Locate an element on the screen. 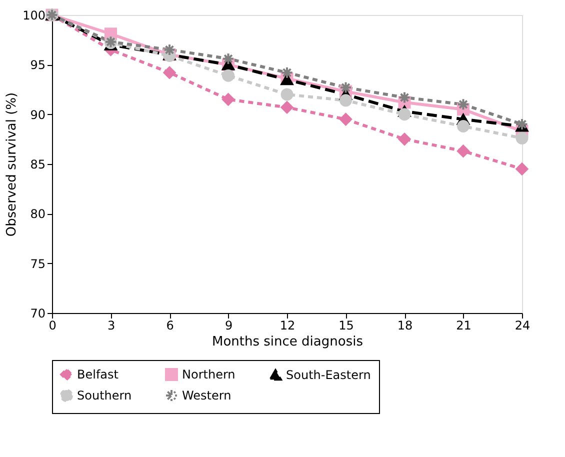  y-tick-label: 85 is located at coordinates (38, 165).